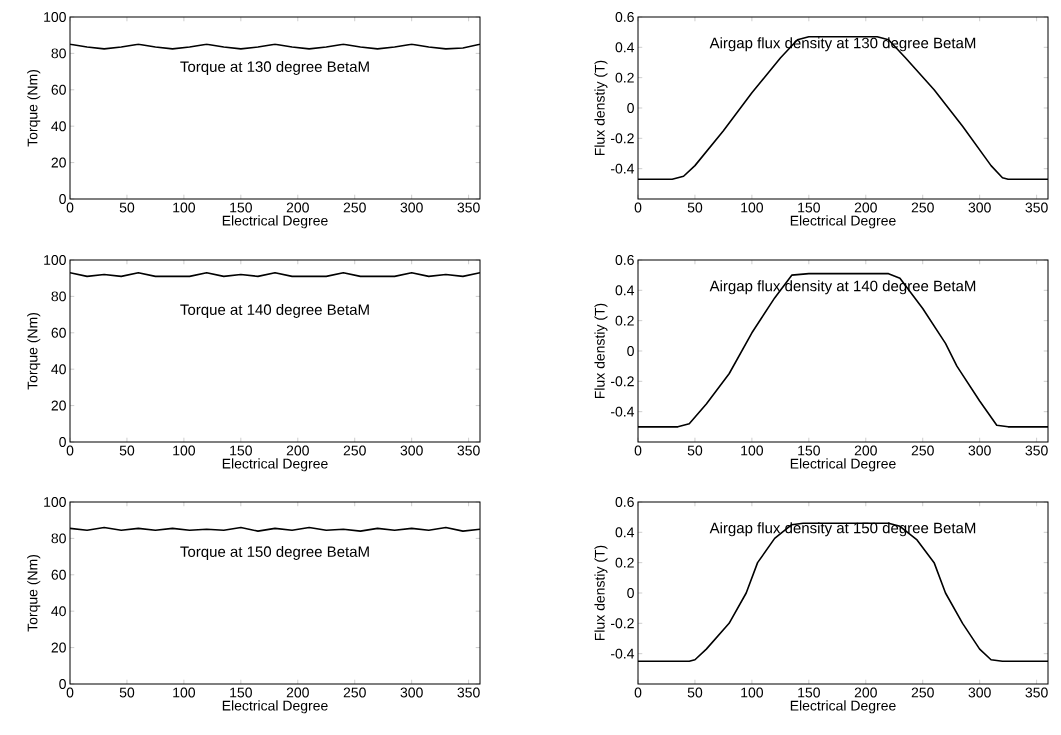 Image resolution: width=1061 pixels, height=735 pixels. What do you see at coordinates (274, 310) in the screenshot?
I see `annotation: Torque at 140 degree BetaM` at bounding box center [274, 310].